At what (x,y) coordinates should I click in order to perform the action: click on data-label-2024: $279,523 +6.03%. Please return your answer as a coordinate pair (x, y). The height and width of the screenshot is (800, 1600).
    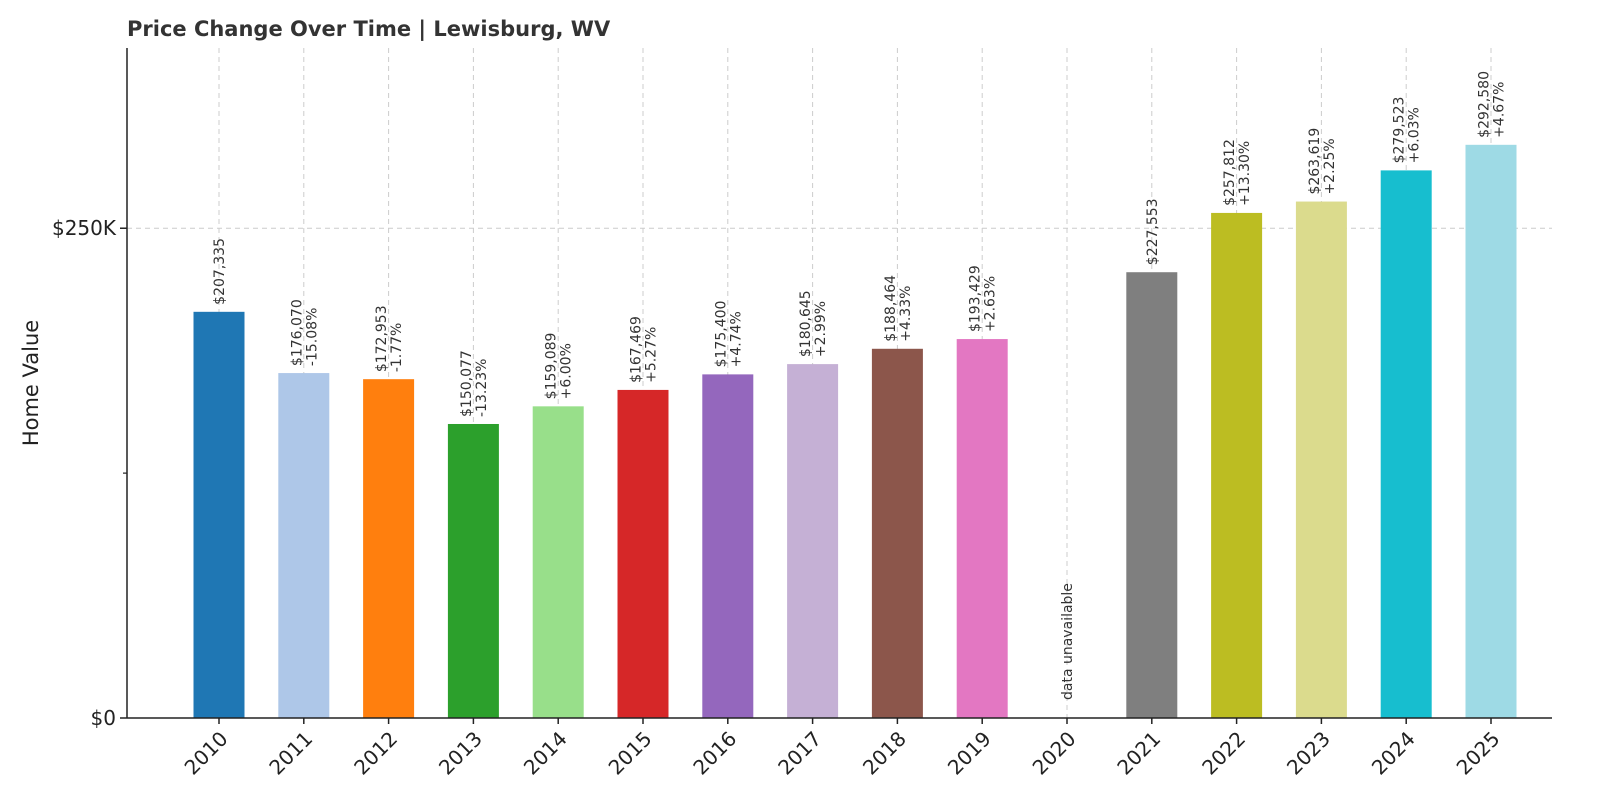
    Looking at the image, I should click on (1407, 130).